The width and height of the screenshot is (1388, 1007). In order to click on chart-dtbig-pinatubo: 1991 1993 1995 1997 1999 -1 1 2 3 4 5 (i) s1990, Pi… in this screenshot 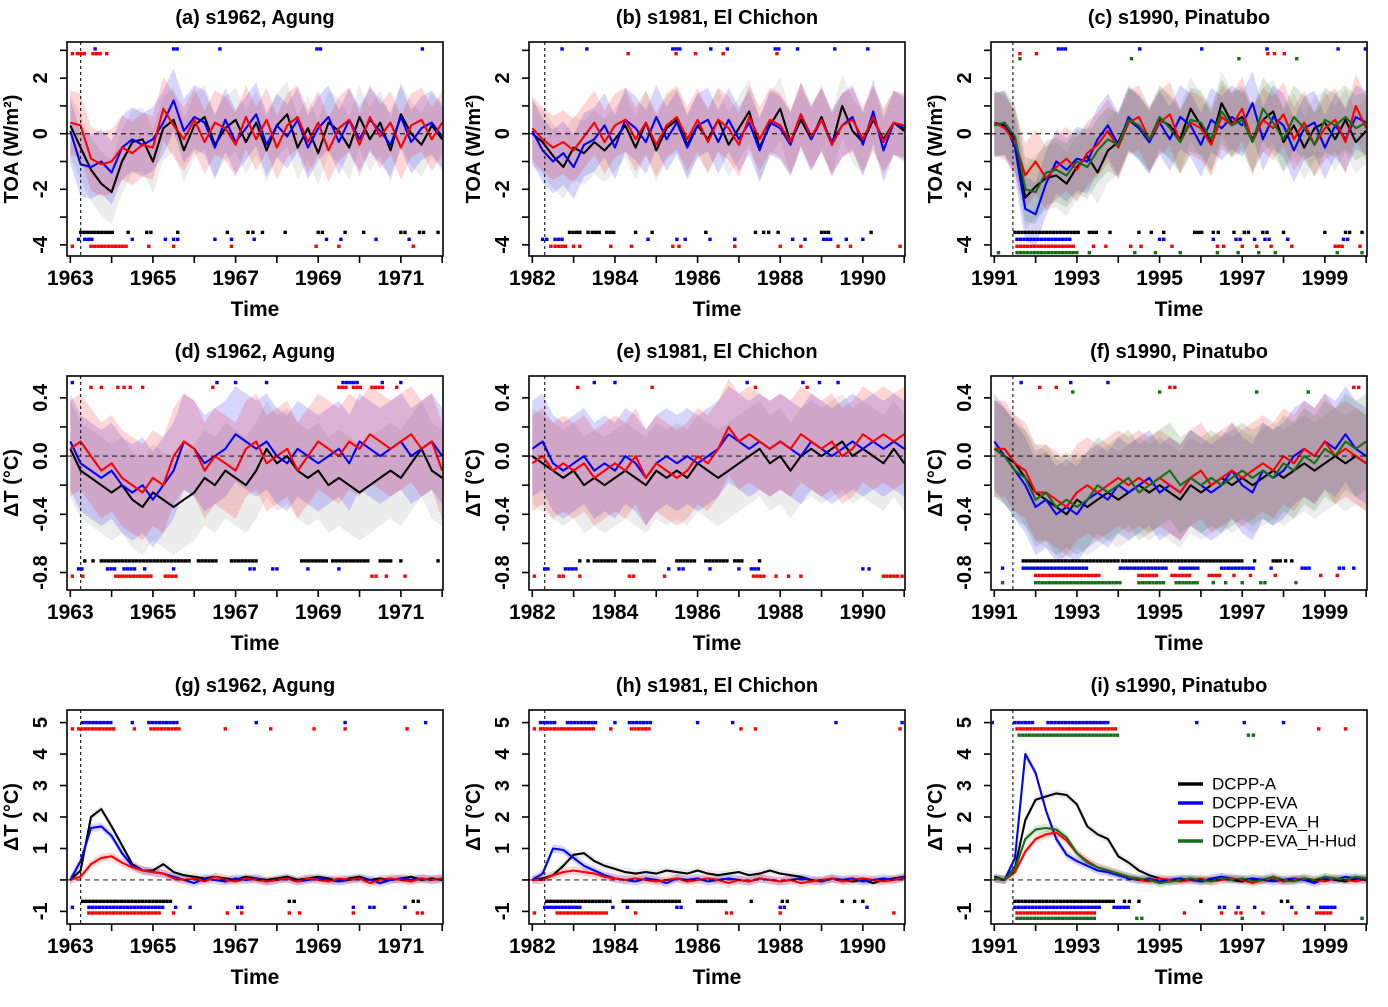, I will do `click(1146, 832)`.